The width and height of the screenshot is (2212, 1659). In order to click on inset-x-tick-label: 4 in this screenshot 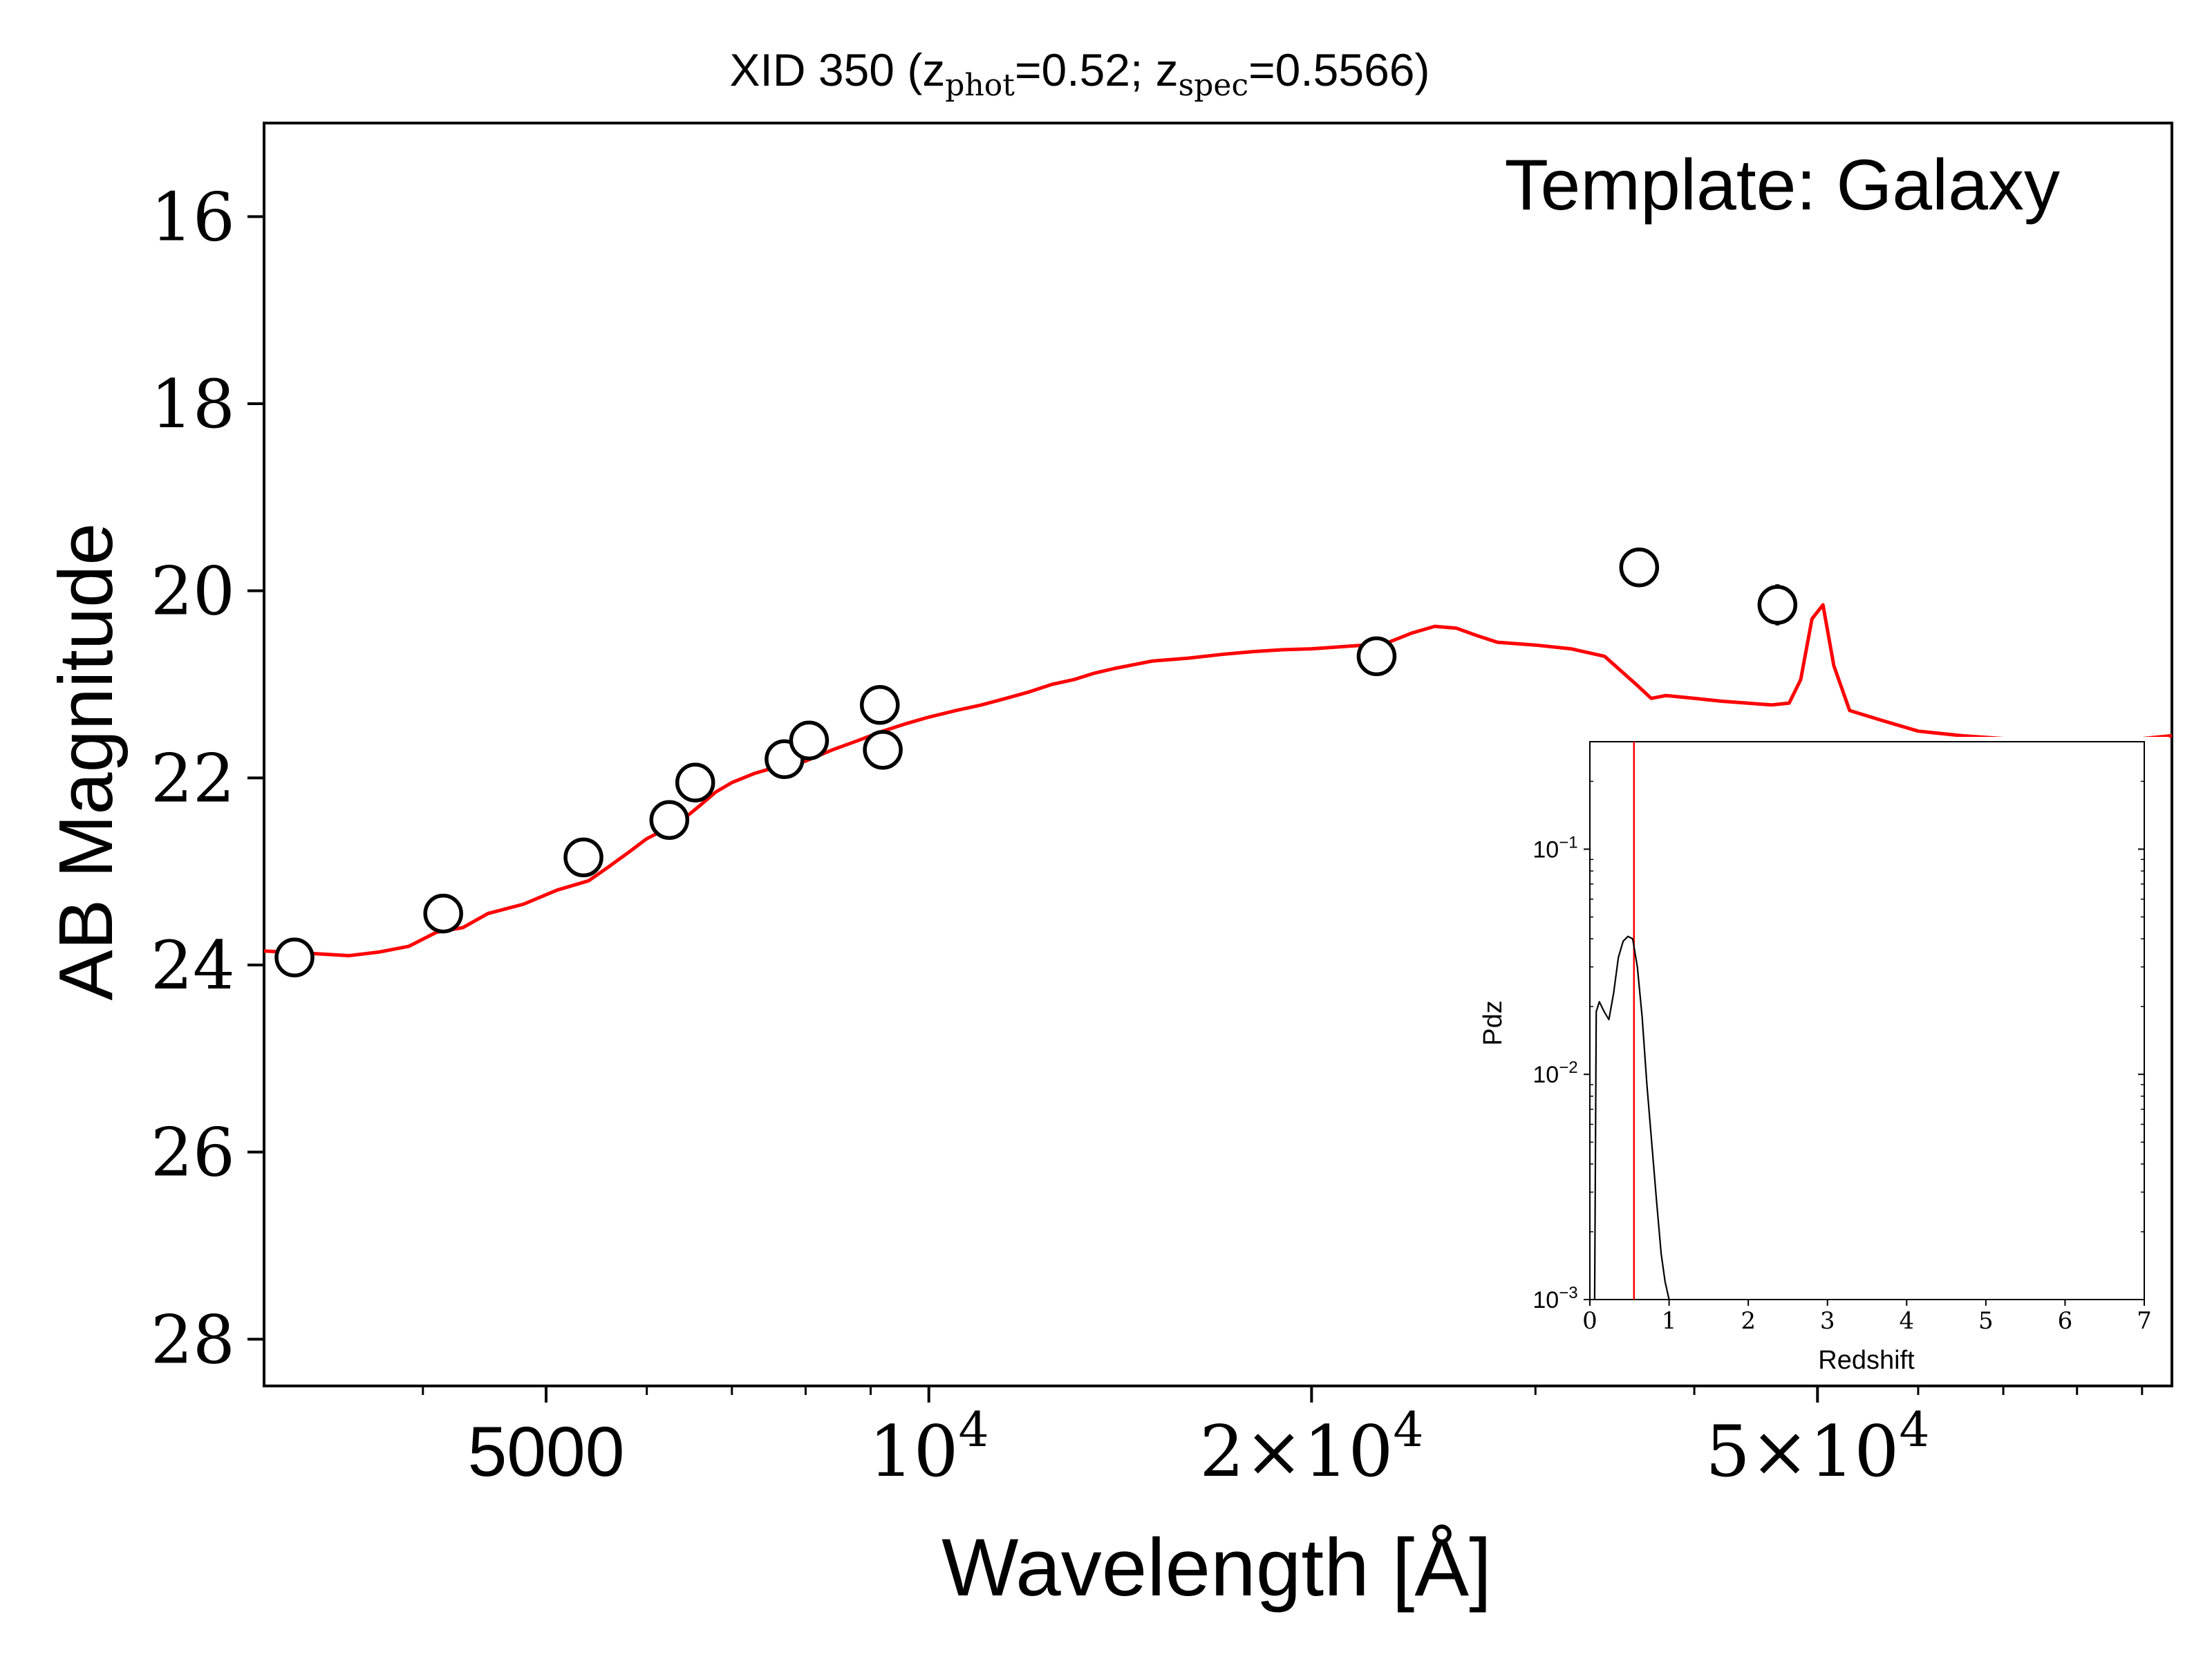, I will do `click(1906, 1321)`.